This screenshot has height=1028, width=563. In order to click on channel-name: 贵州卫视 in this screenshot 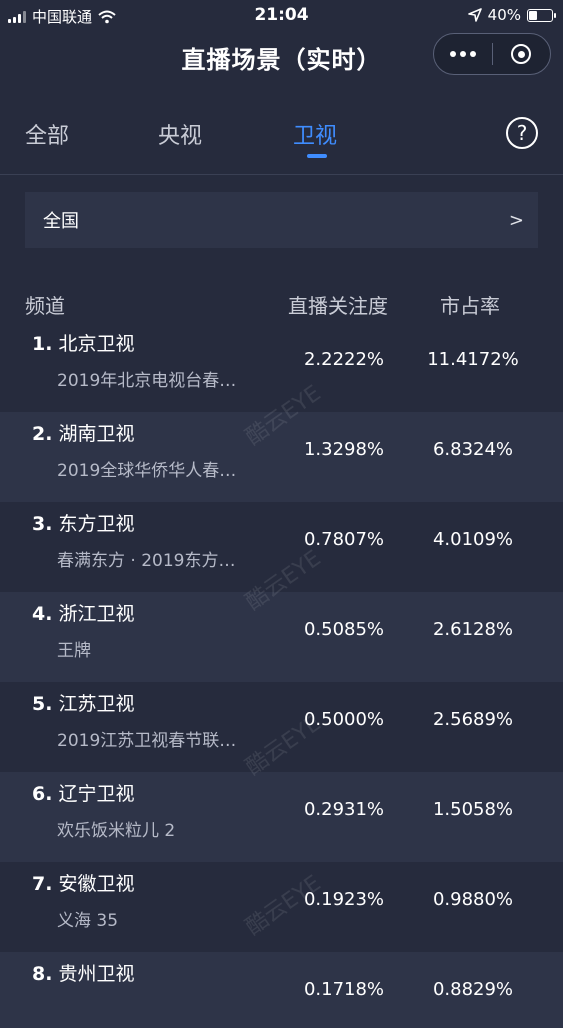, I will do `click(96, 974)`.